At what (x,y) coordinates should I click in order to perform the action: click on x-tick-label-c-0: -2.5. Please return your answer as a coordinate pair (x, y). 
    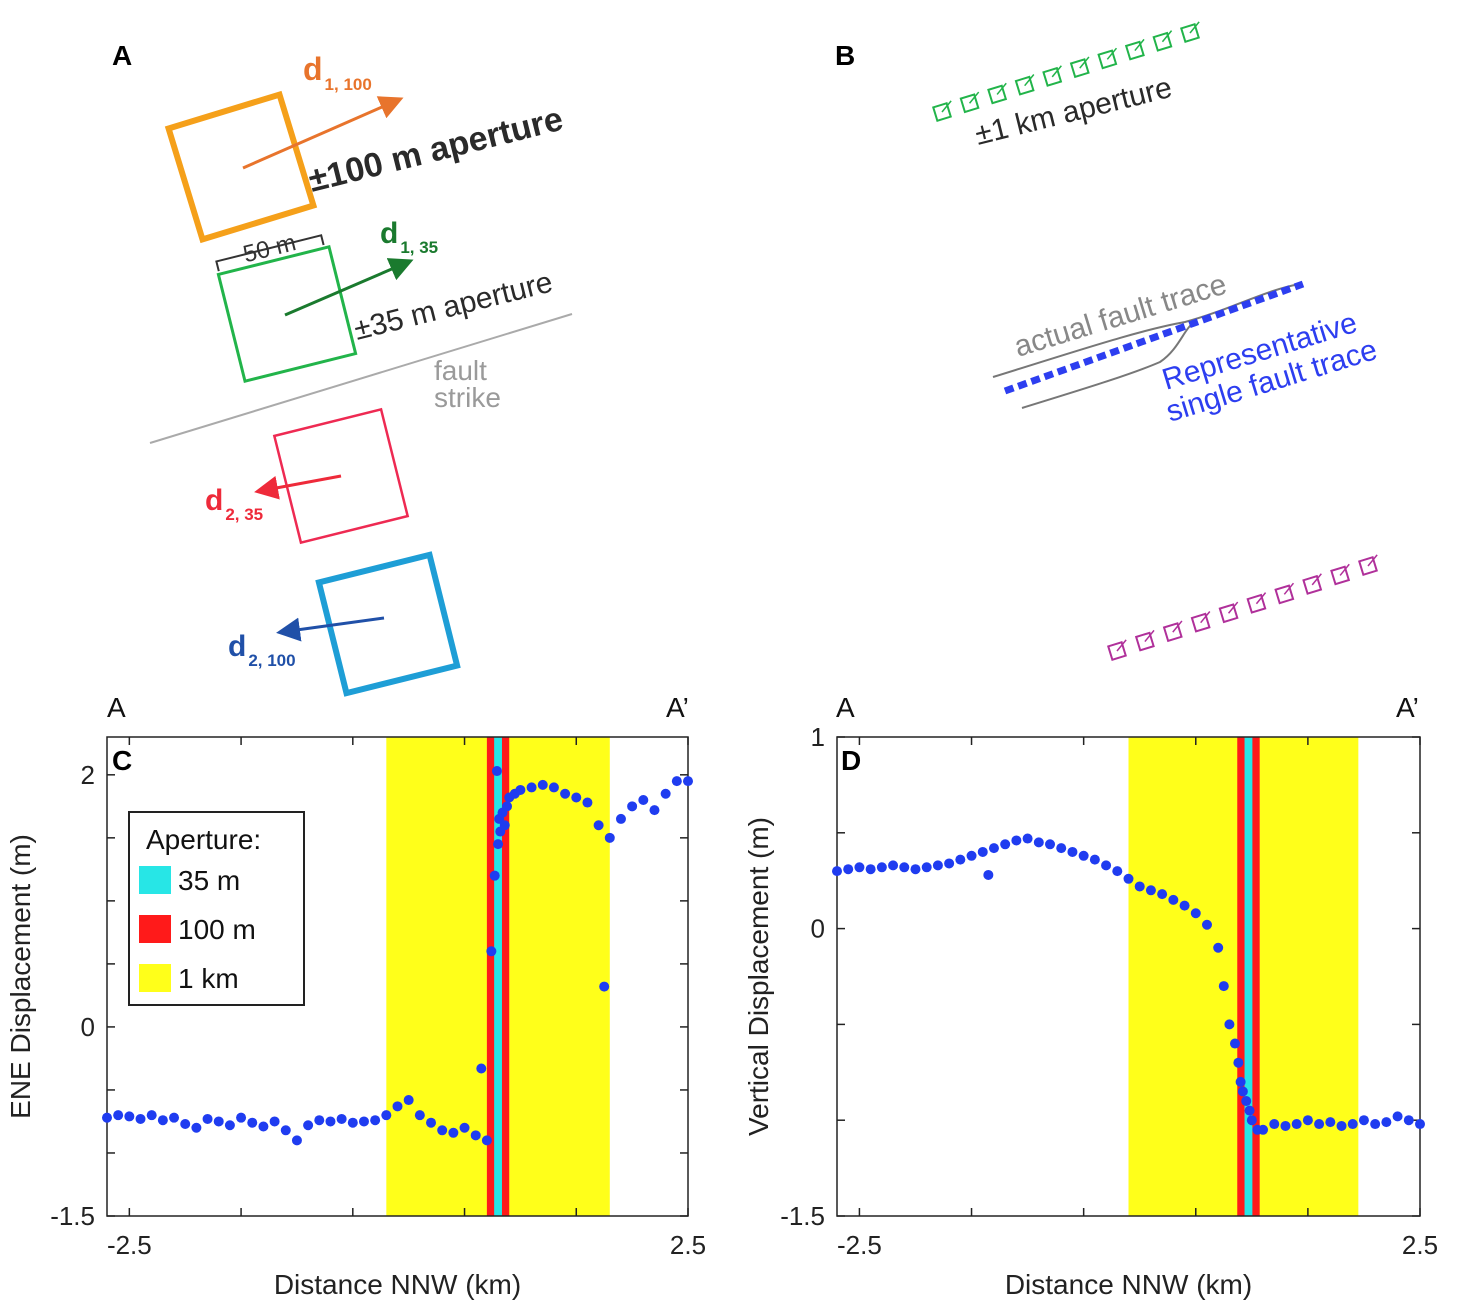
    Looking at the image, I should click on (129, 1245).